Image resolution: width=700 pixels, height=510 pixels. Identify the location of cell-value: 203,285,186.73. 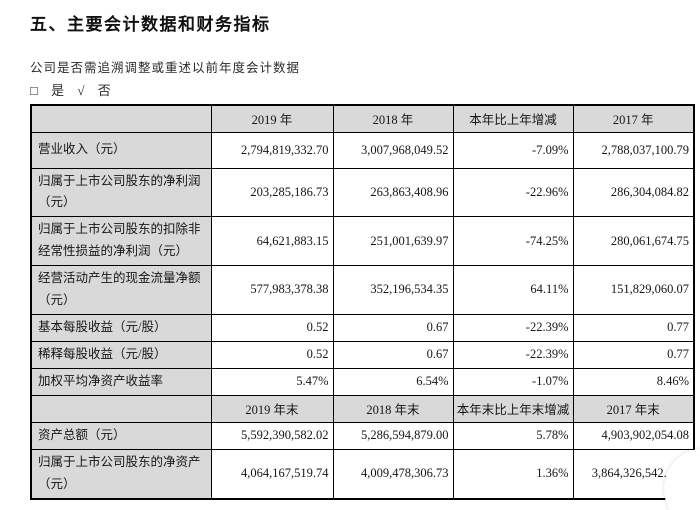
(272, 192).